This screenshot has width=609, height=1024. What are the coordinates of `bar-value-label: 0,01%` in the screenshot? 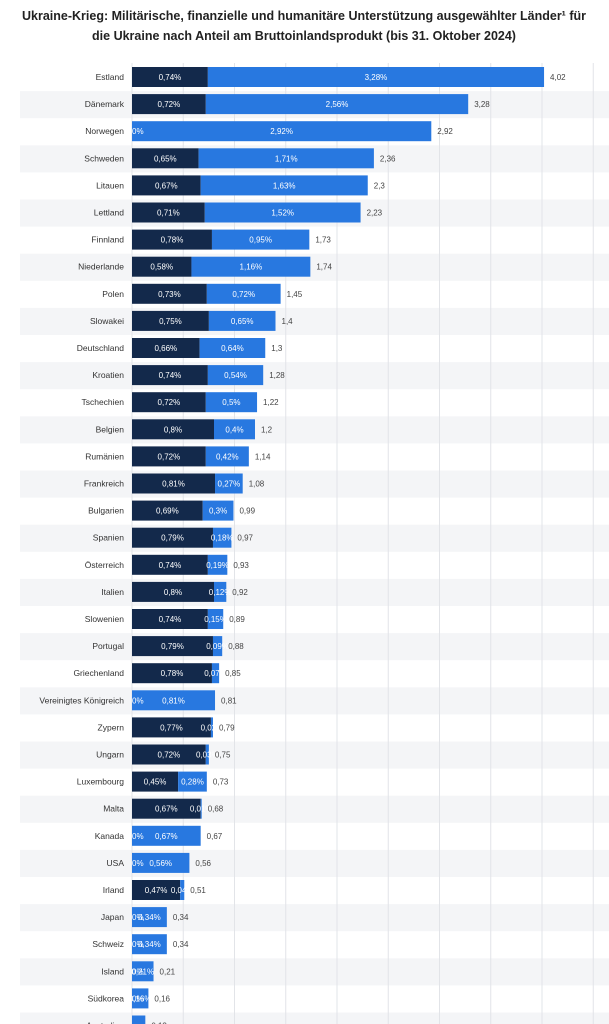 It's located at (201, 809).